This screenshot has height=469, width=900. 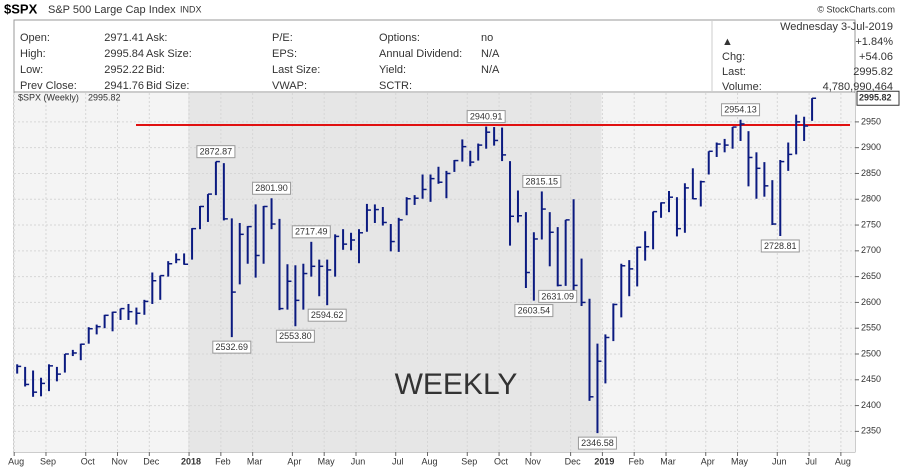 What do you see at coordinates (395, 86) in the screenshot?
I see `quote-label: SCTR:` at bounding box center [395, 86].